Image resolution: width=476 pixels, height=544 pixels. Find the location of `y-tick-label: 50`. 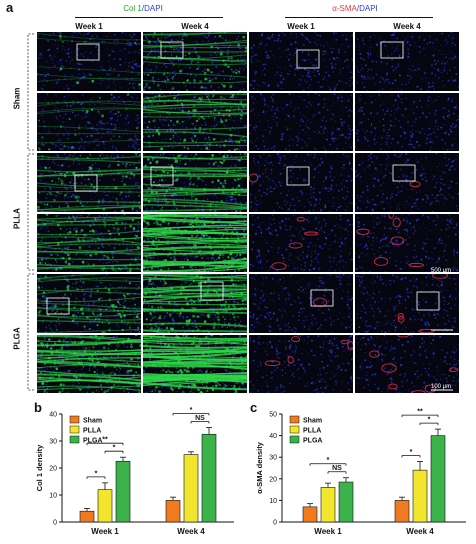

y-tick-label: 50 is located at coordinates (273, 415).